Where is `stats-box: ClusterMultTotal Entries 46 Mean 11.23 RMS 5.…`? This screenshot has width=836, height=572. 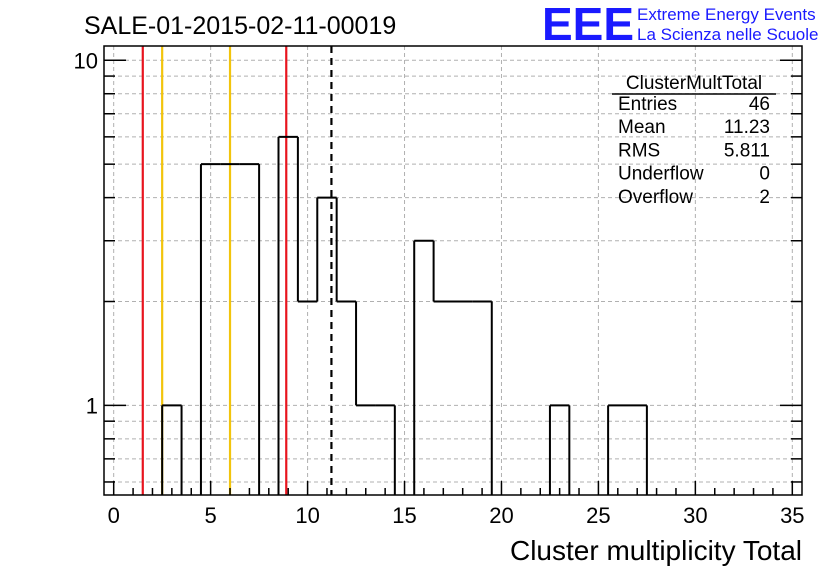
stats-box: ClusterMultTotal Entries 46 Mean 11.23 RMS 5.… is located at coordinates (694, 140).